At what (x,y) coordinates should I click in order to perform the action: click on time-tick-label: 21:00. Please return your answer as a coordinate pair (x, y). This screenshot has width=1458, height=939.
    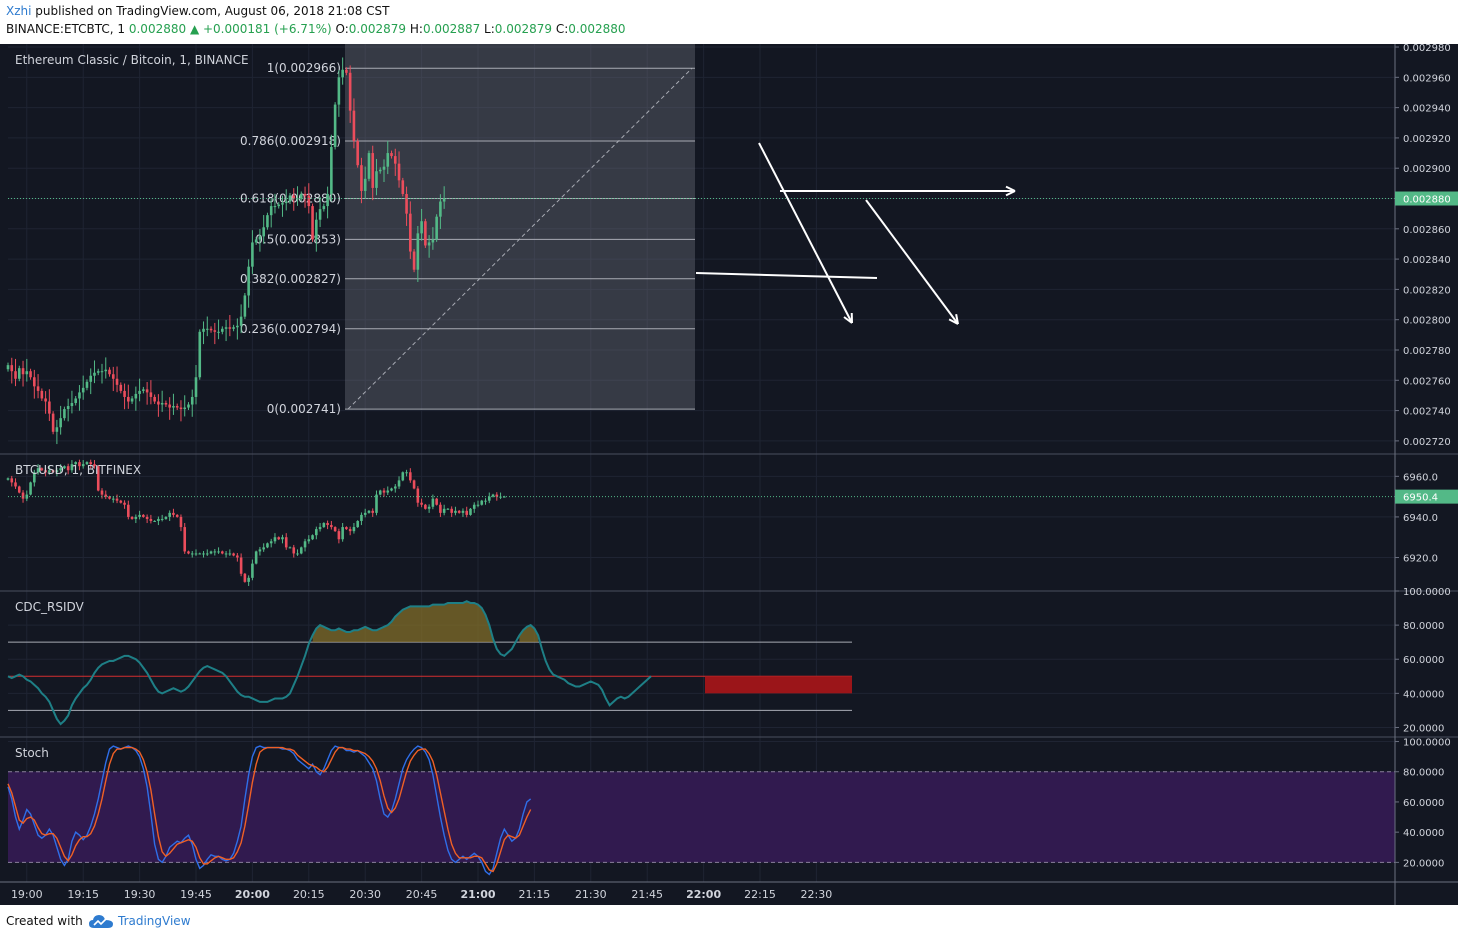
    Looking at the image, I should click on (477, 894).